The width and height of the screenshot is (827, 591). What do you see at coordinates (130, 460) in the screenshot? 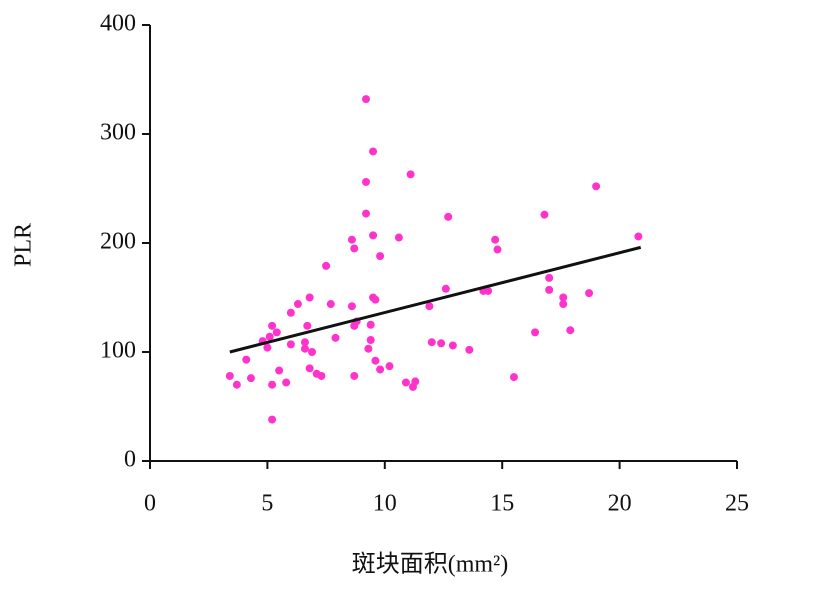
I see `y-tick-label: 0` at bounding box center [130, 460].